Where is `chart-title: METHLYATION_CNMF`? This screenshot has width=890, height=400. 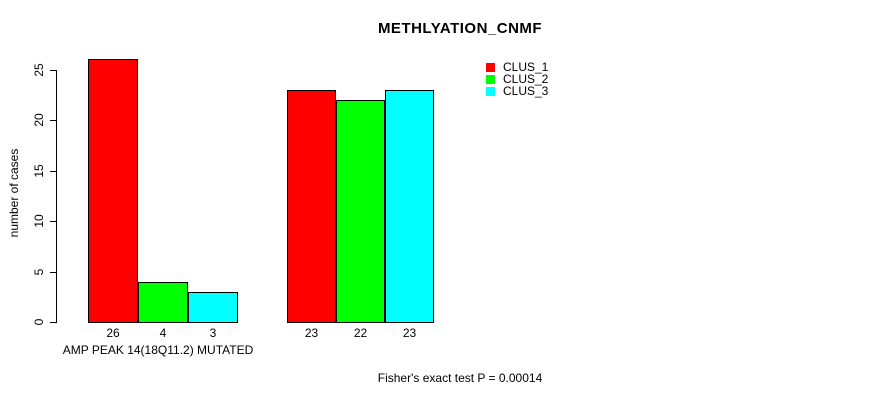 chart-title: METHLYATION_CNMF is located at coordinates (460, 28).